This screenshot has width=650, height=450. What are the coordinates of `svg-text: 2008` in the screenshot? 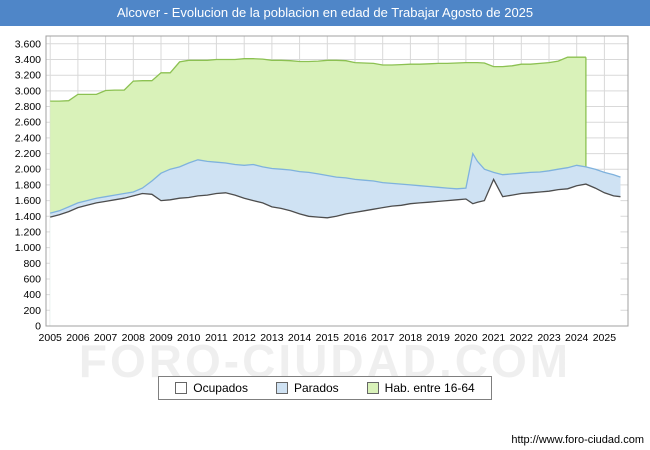 It's located at (134, 338).